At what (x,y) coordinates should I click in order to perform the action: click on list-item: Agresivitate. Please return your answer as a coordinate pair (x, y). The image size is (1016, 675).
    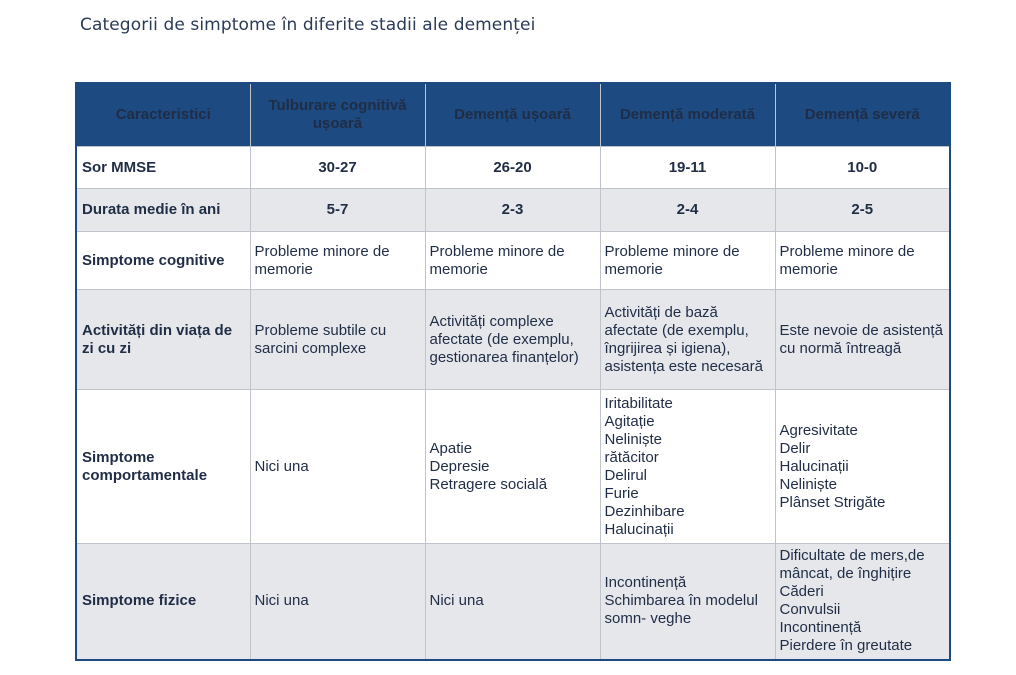
    Looking at the image, I should click on (818, 430).